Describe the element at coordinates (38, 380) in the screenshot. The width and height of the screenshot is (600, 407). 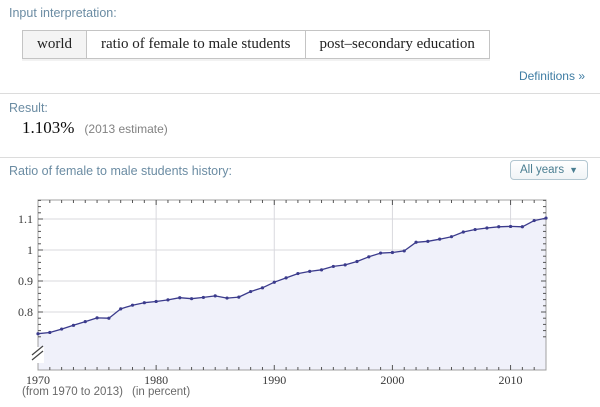
I see `svg-text: 1970` at that location.